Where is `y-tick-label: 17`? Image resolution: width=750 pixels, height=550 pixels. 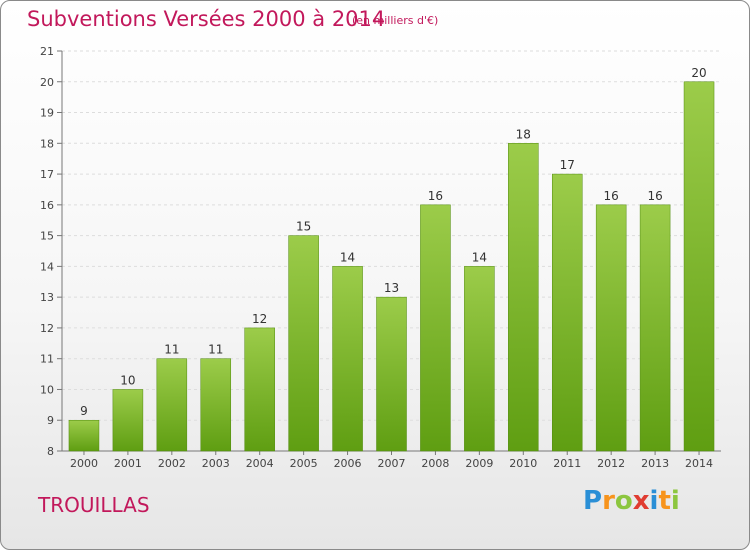
y-tick-label: 17 is located at coordinates (47, 174).